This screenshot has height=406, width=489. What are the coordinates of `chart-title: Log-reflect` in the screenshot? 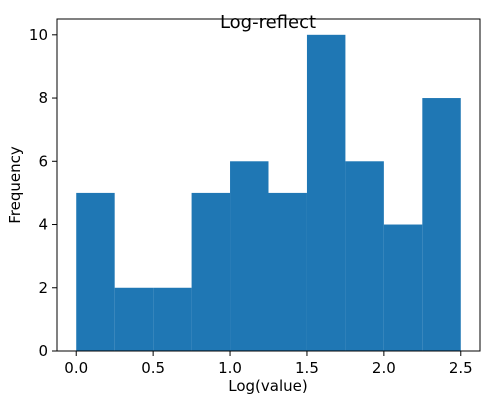 It's located at (268, 22).